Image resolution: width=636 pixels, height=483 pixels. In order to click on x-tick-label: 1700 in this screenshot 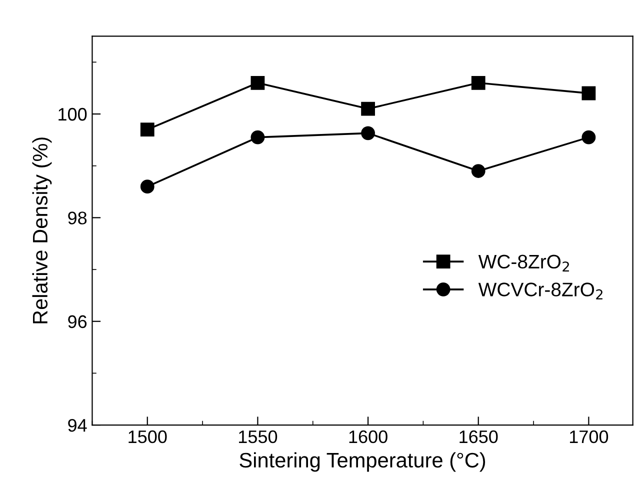, I will do `click(589, 437)`.